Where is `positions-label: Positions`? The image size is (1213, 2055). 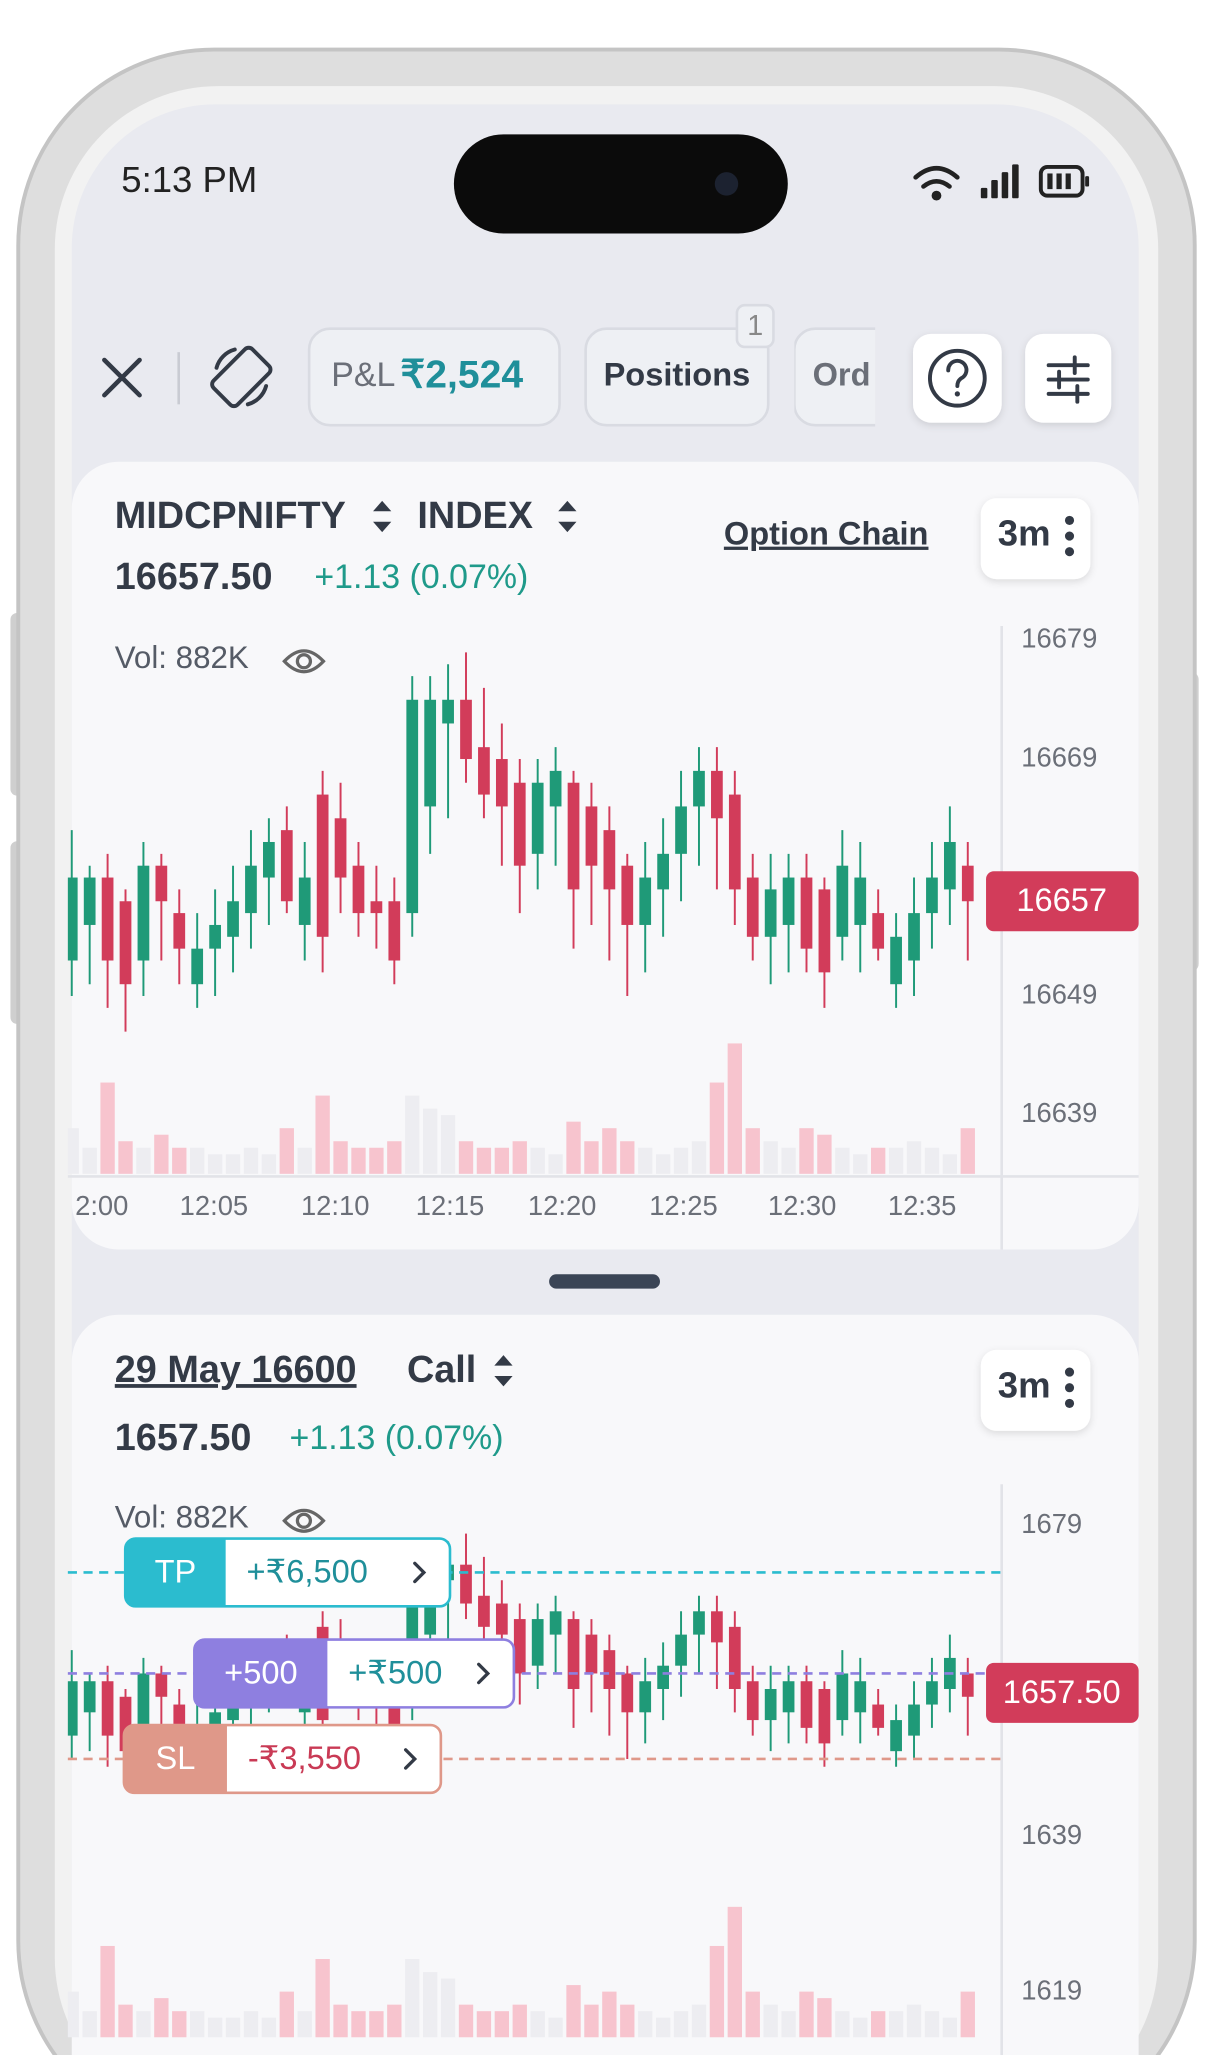
positions-label: Positions is located at coordinates (677, 374).